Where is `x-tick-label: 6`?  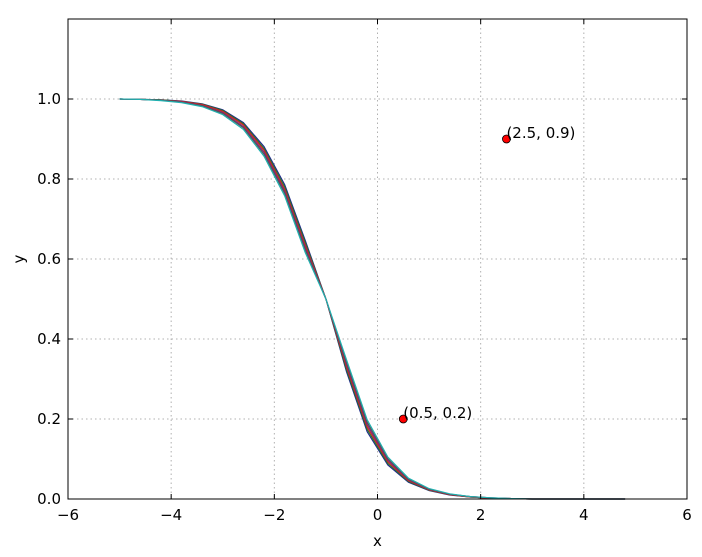
x-tick-label: 6 is located at coordinates (687, 515).